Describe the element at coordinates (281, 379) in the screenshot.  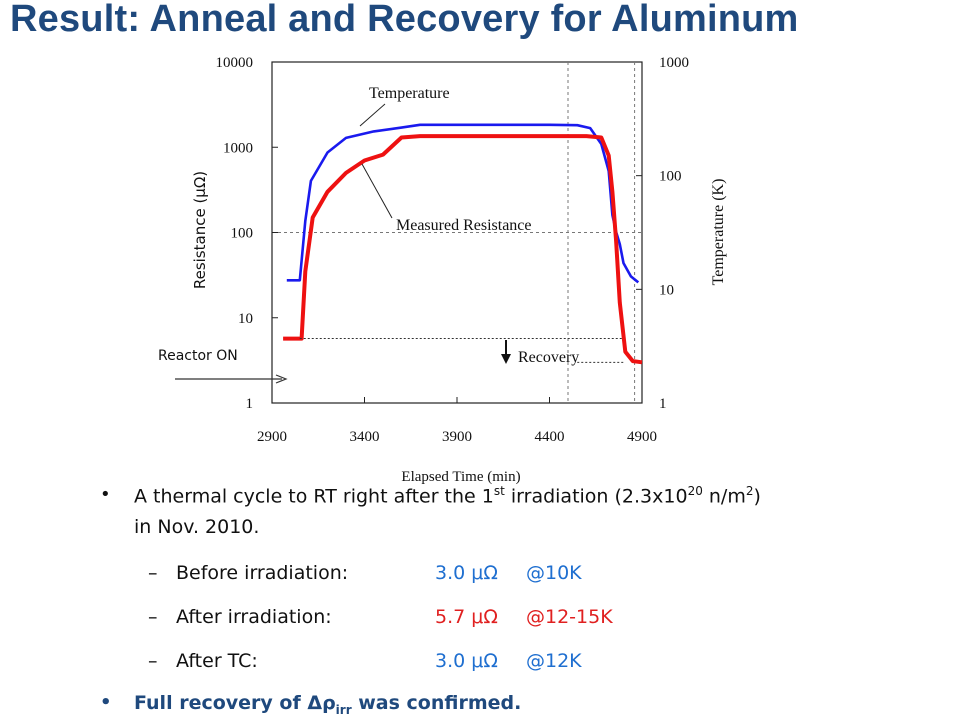
I see `reactor-on-arrow-head` at that location.